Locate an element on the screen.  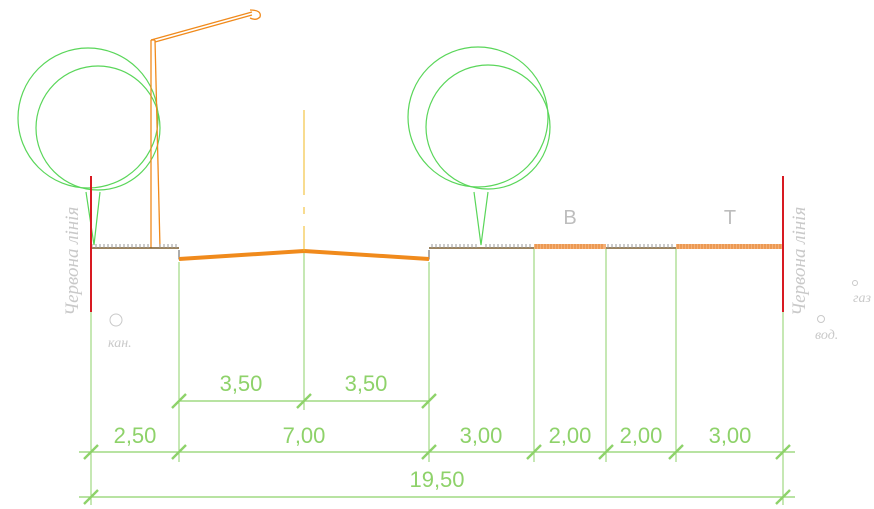
dim-label: 2,50 is located at coordinates (135, 435).